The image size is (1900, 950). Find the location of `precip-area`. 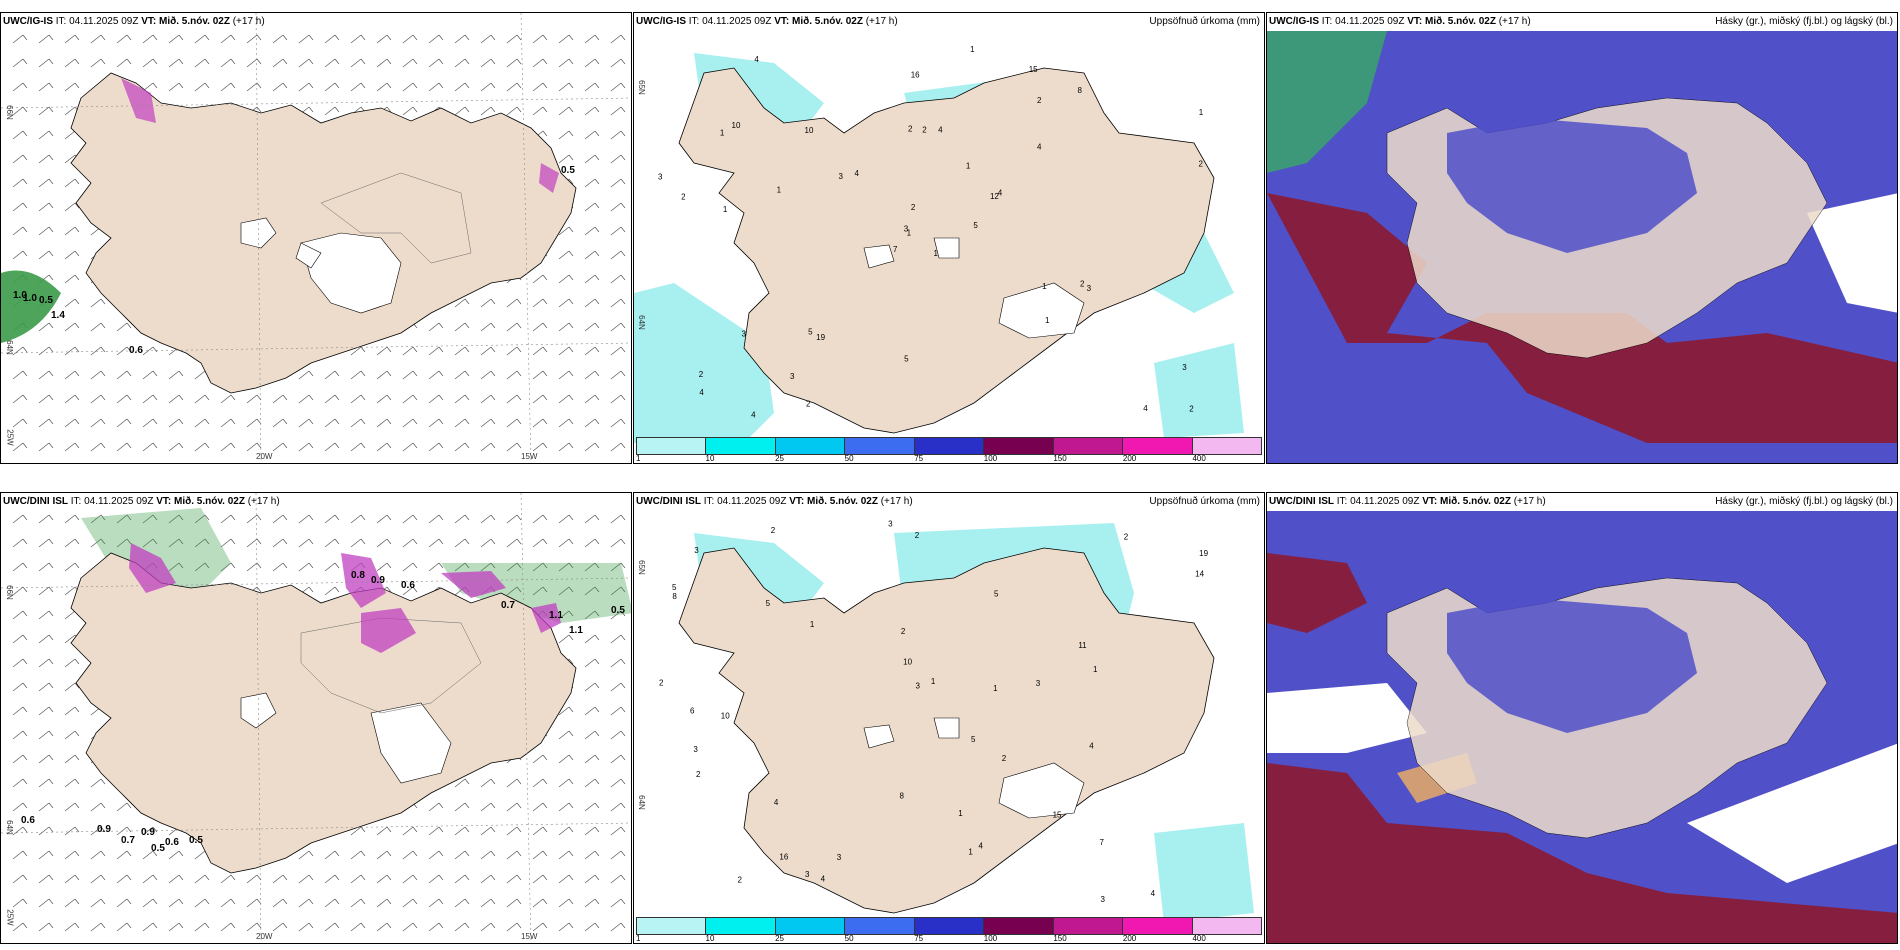

precip-area is located at coordinates (704, 363).